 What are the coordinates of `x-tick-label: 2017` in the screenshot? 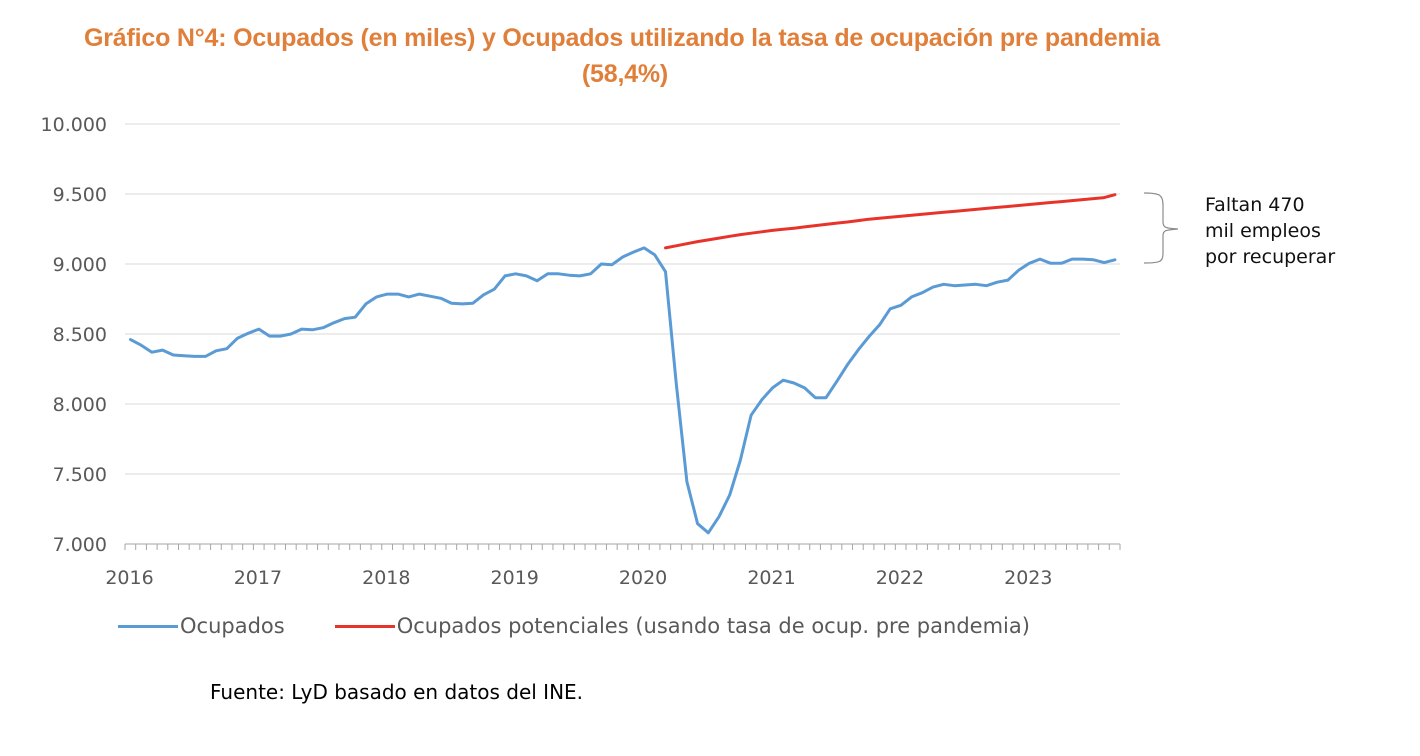 It's located at (258, 578).